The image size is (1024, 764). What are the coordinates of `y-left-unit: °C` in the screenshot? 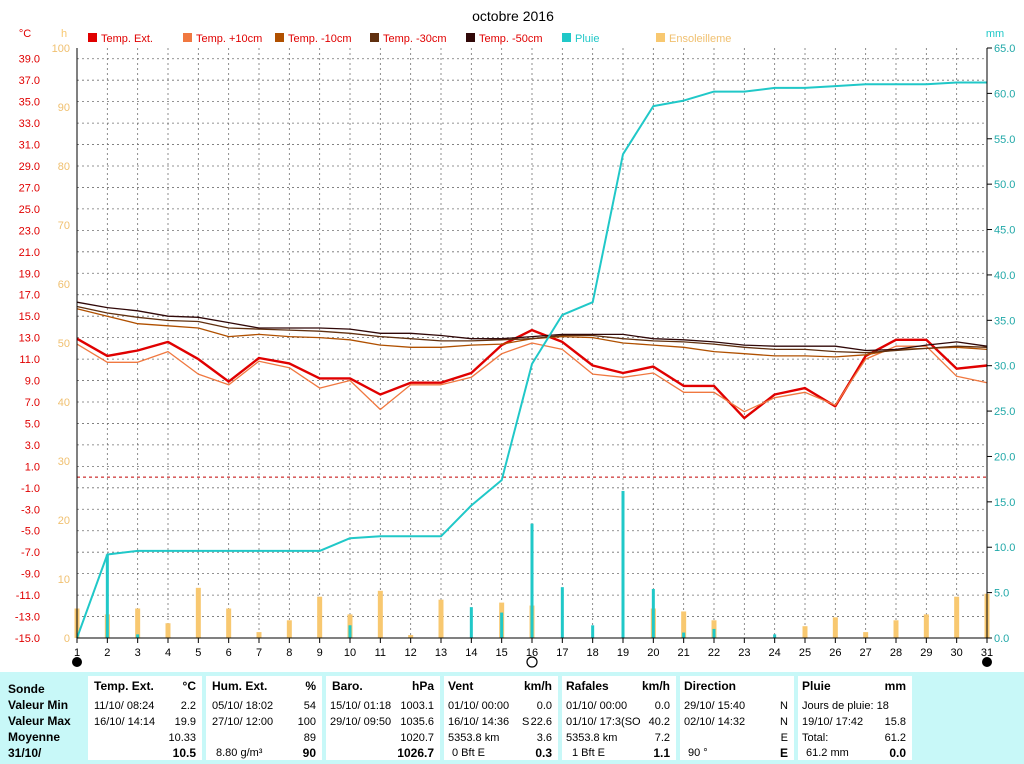 It's located at (25, 34).